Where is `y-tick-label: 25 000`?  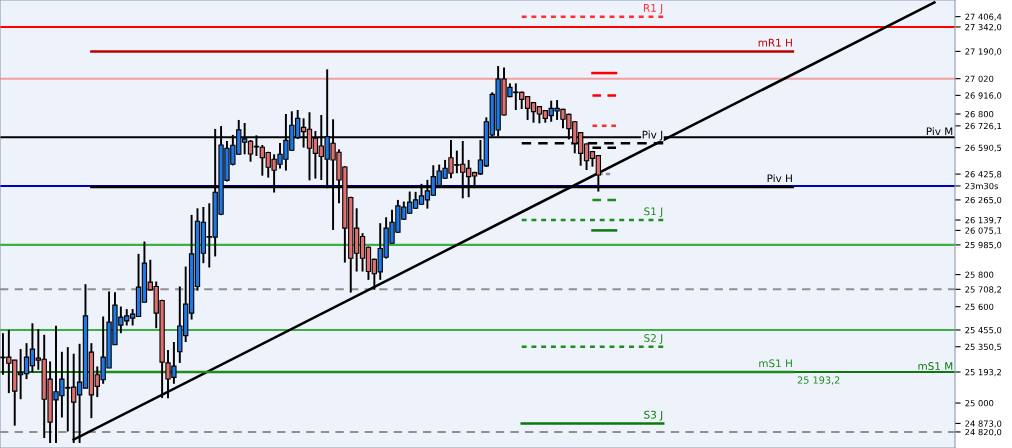
y-tick-label: 25 000 is located at coordinates (979, 403).